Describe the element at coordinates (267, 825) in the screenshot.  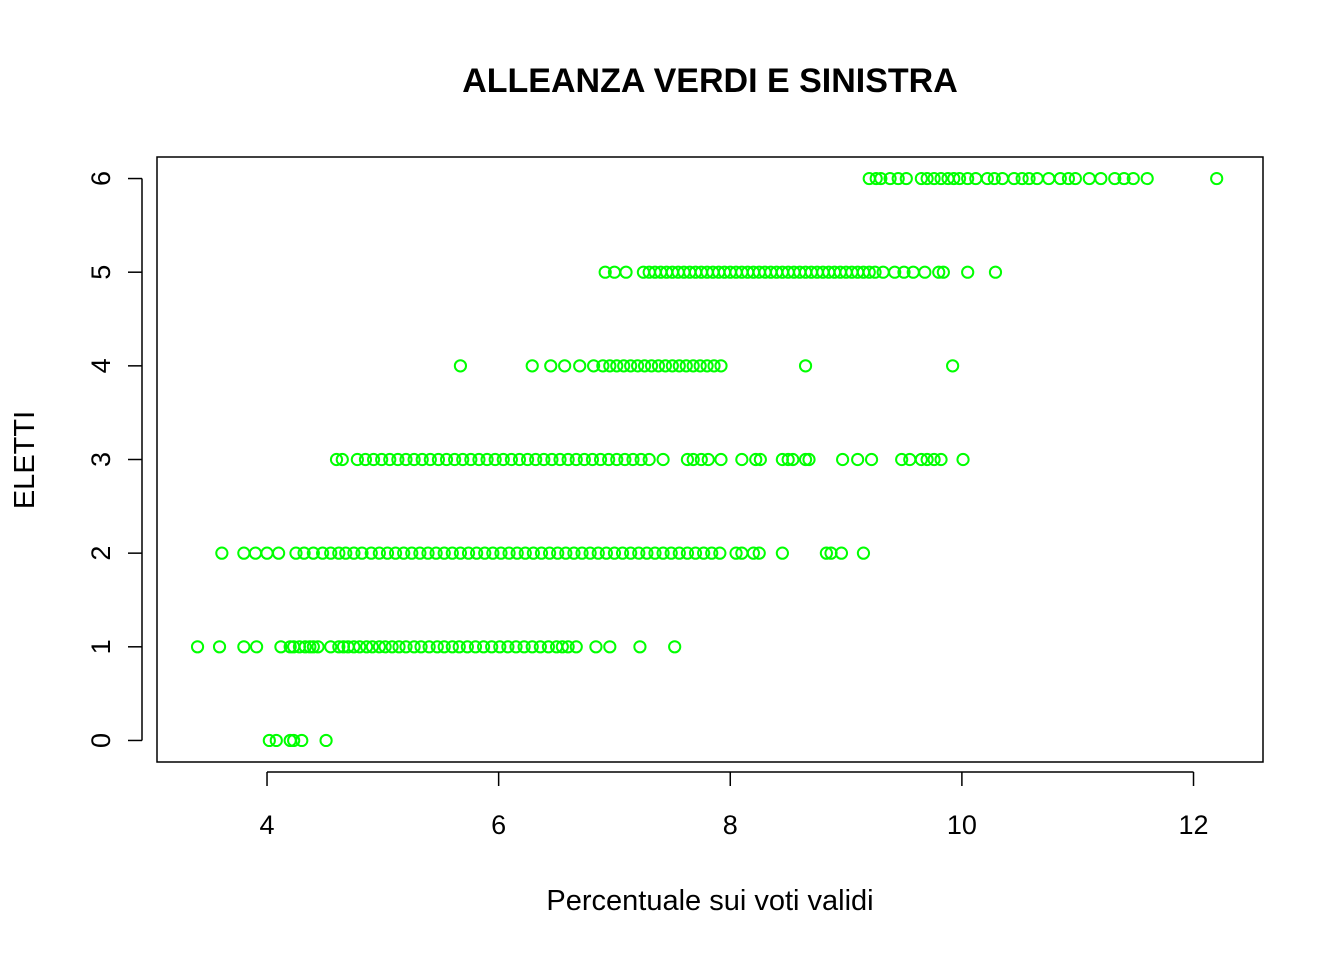
I see `x-tick-label: 4` at that location.